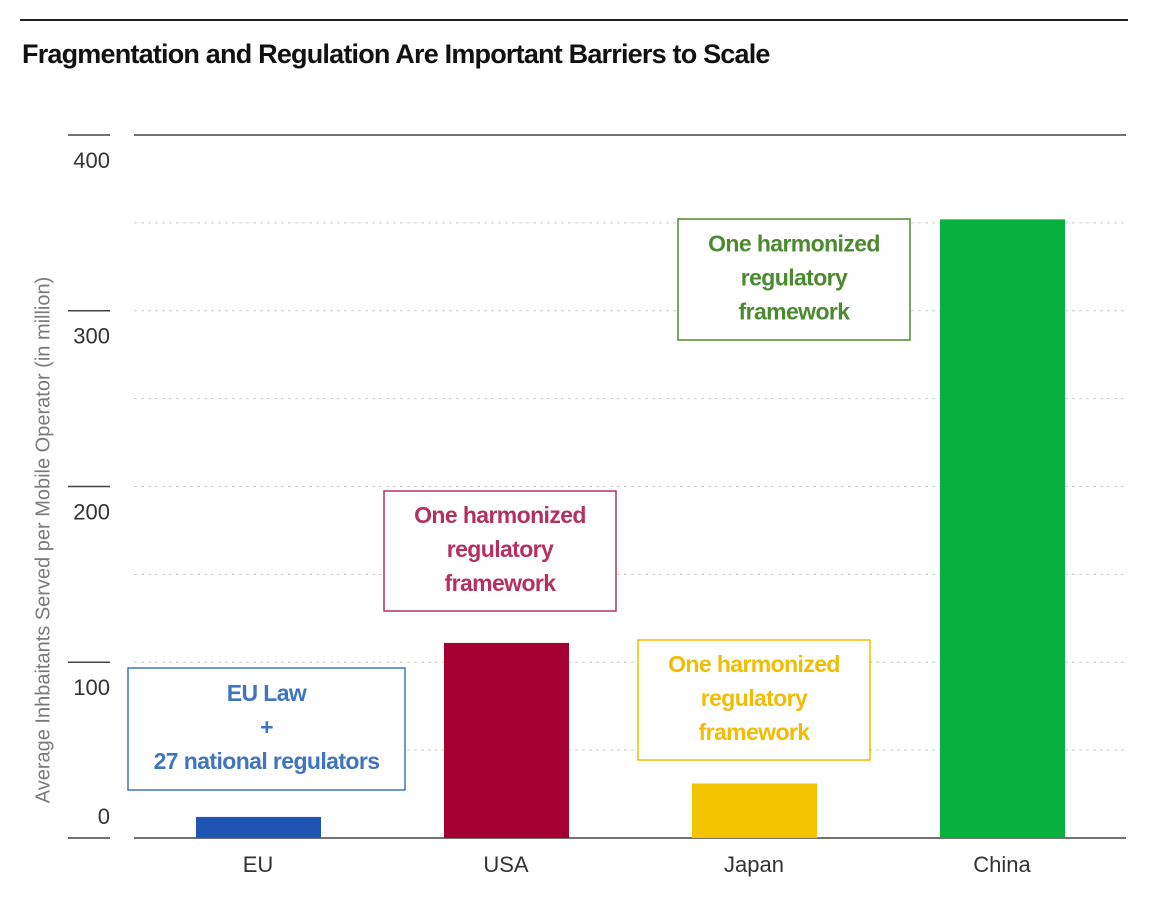 The width and height of the screenshot is (1164, 922). Describe the element at coordinates (104, 816) in the screenshot. I see `y-tick-label: 0` at that location.